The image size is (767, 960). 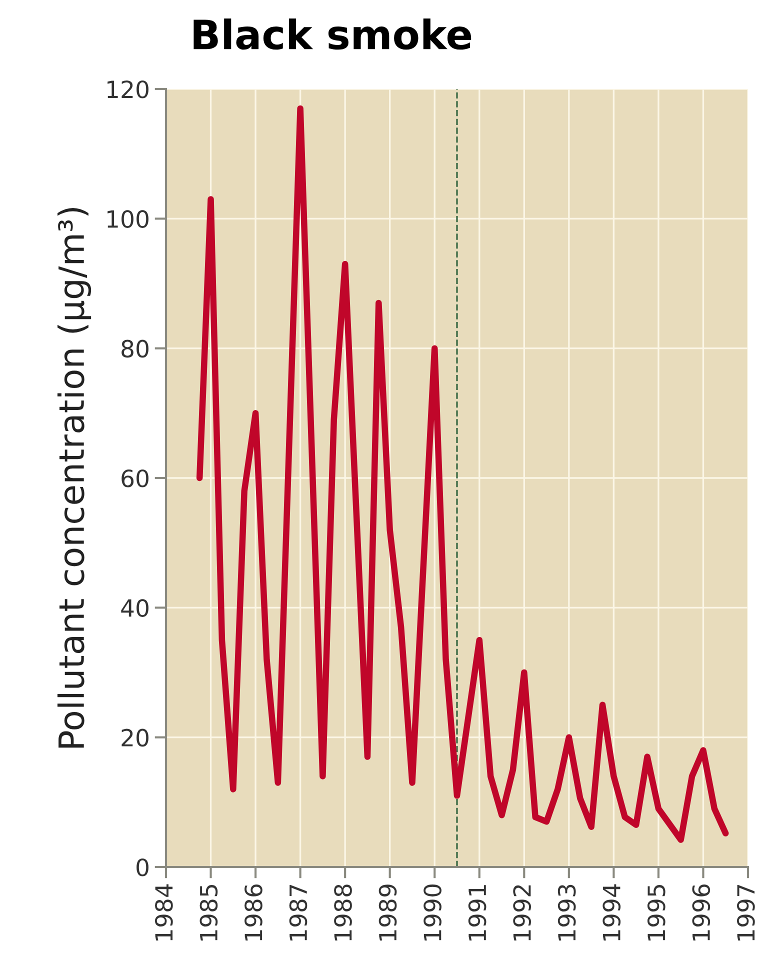 I want to click on y-tick-label: 20, so click(x=135, y=737).